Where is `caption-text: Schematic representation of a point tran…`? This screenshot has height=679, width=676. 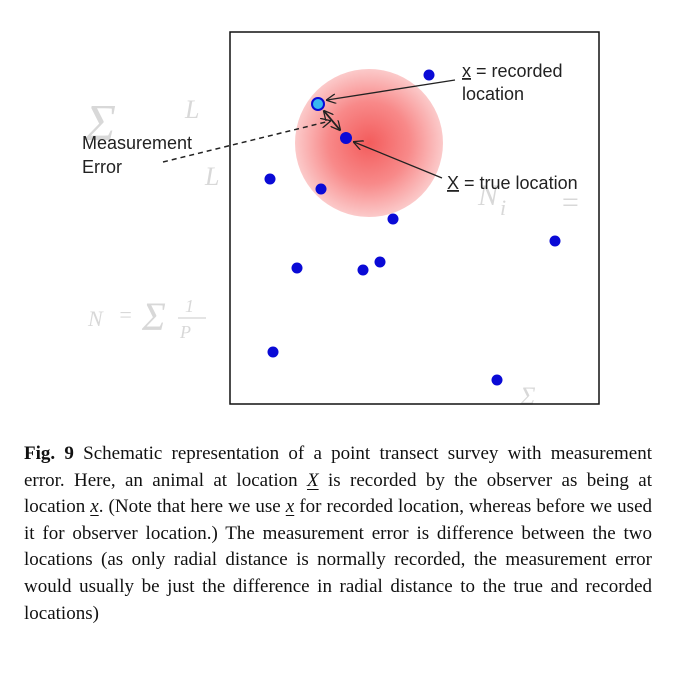
caption-text: Schematic representation of a point tran… is located at coordinates (338, 467).